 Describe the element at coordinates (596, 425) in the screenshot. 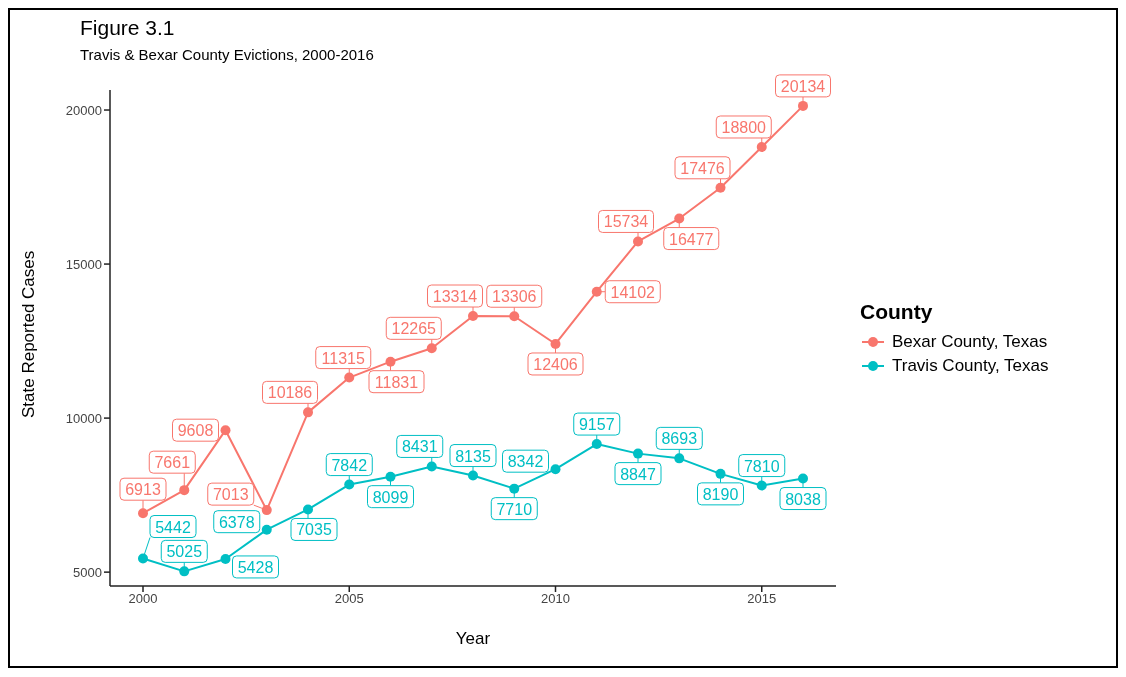

I see `data-label: 9157` at that location.